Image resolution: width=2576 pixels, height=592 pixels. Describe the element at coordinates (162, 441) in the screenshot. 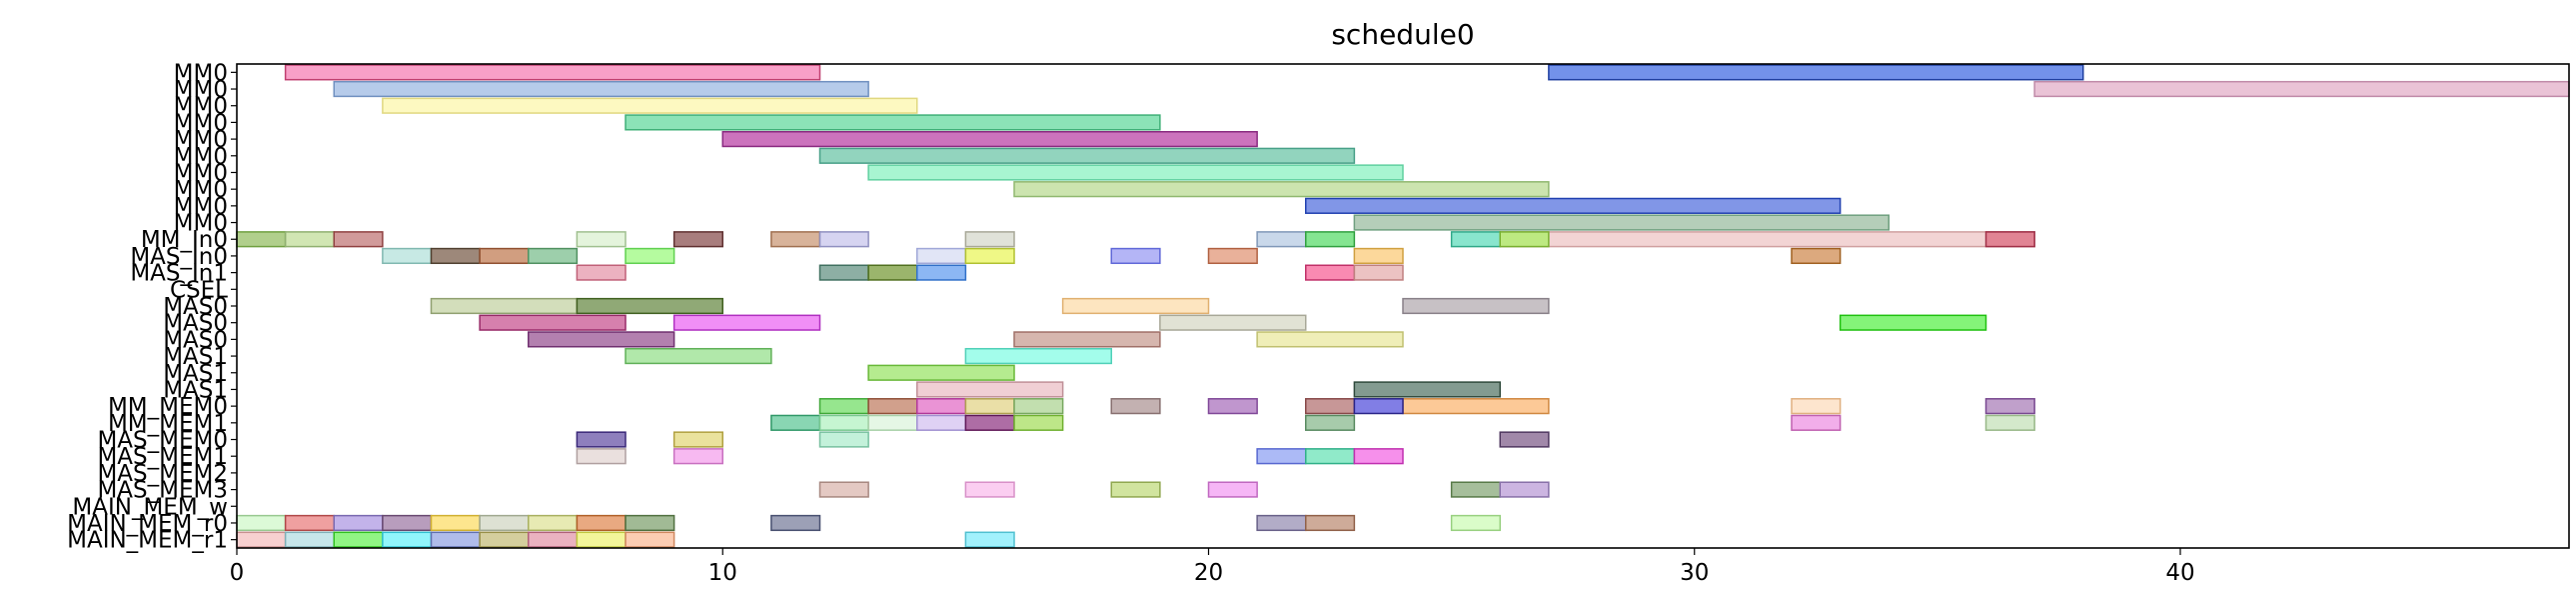

I see `y-tick-label: MAS_MEM0` at that location.